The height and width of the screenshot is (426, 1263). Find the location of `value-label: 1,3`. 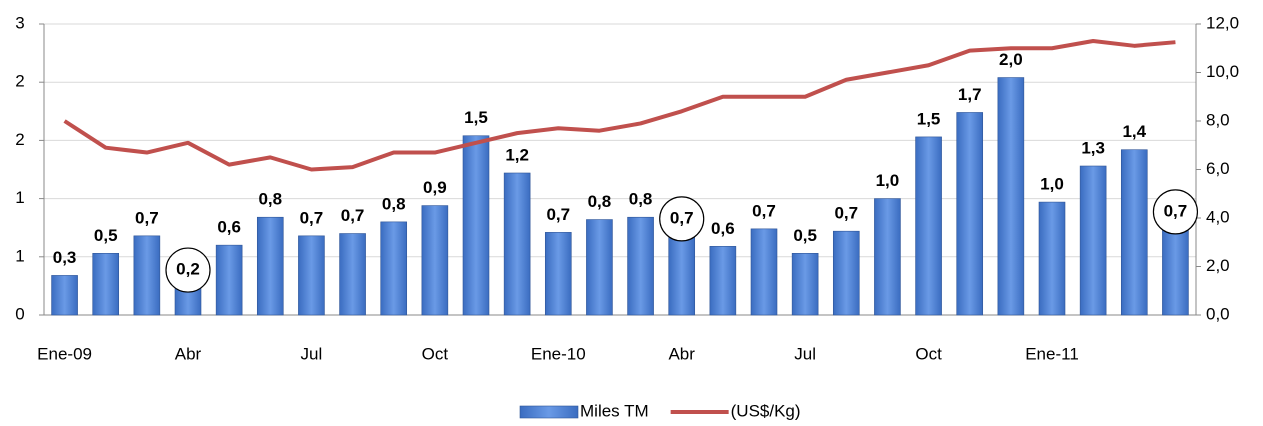

value-label: 1,3 is located at coordinates (1093, 147).